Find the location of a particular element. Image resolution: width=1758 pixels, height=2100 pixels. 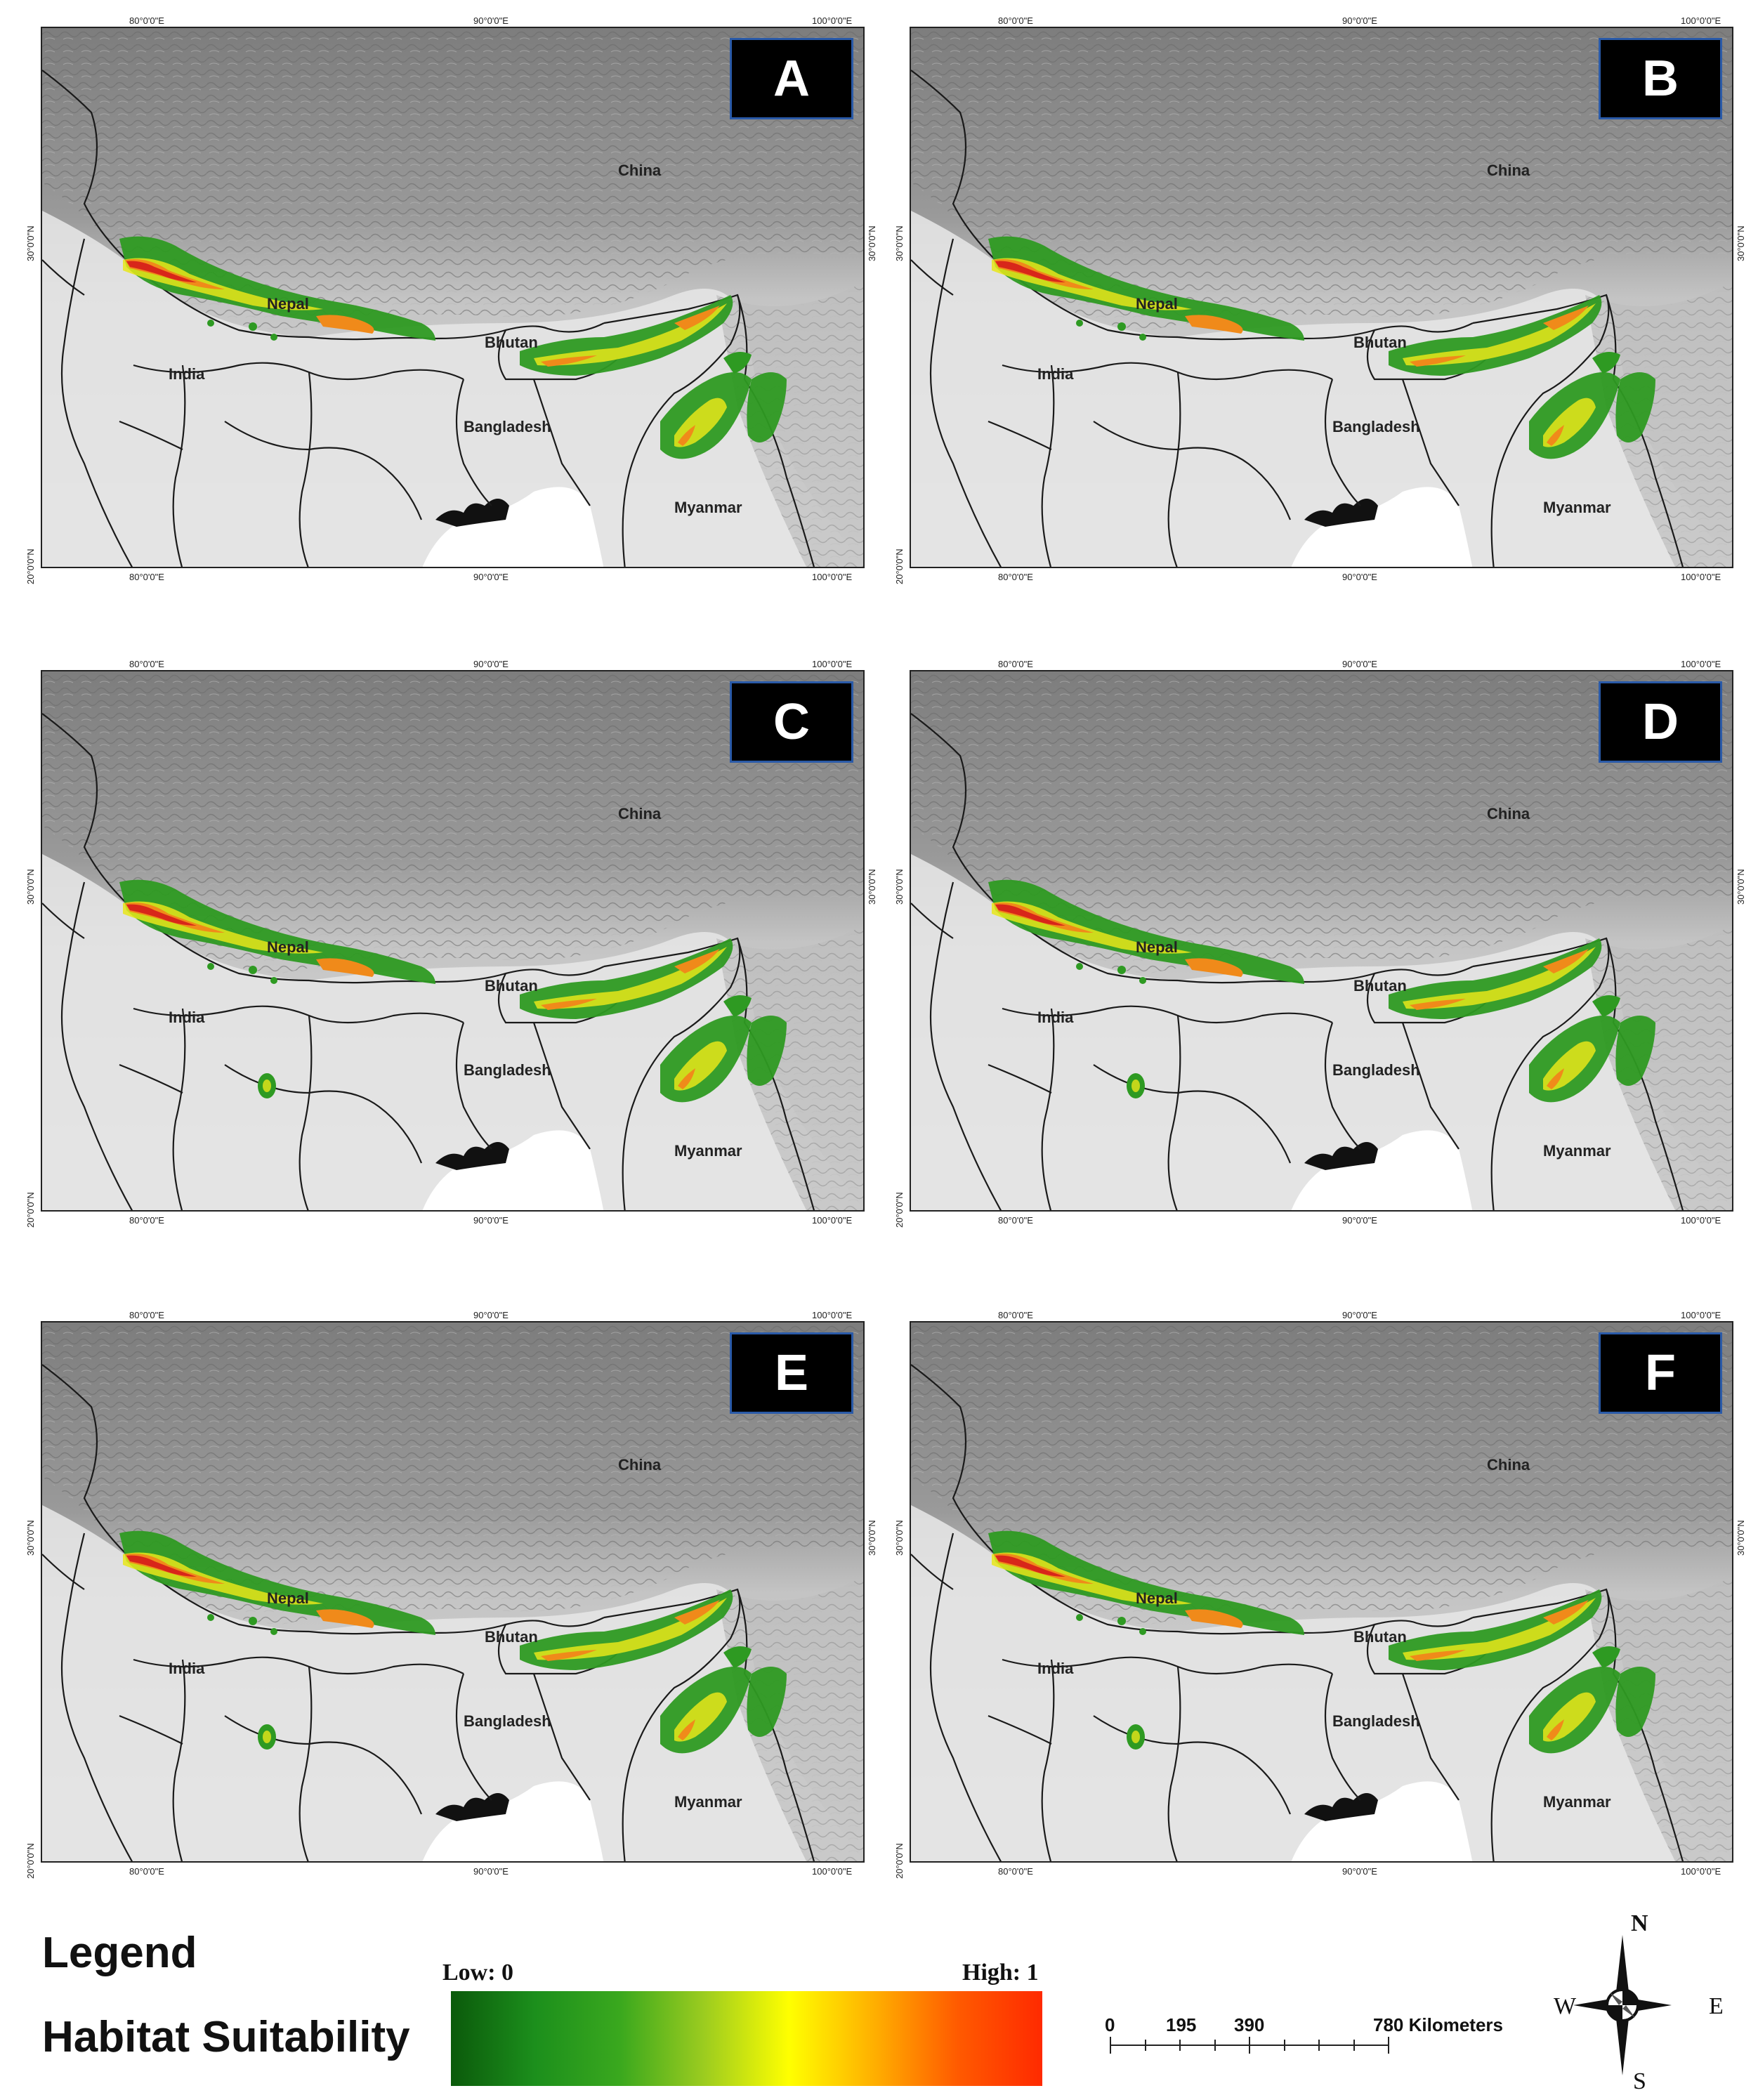

map-frame: F China Nepal Bhutan India Bangladesh Myanmar is located at coordinates (1321, 1592).